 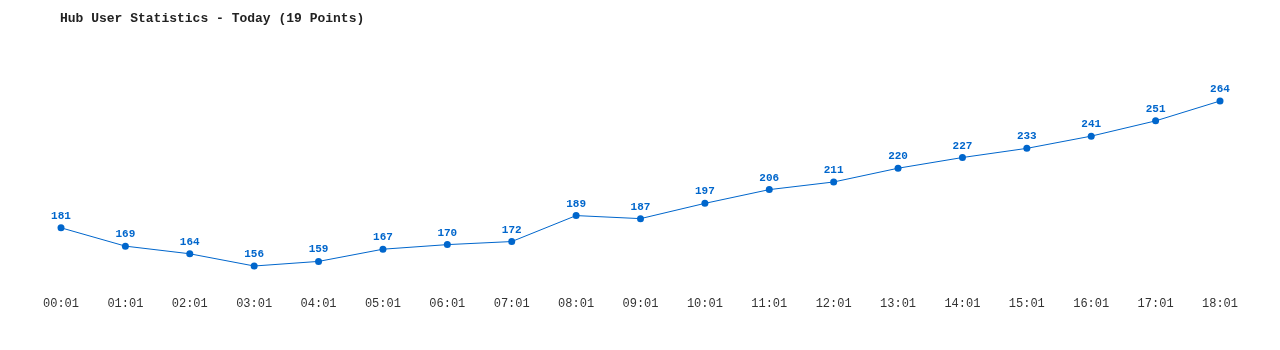 I want to click on data-label: 172, so click(x=511, y=229).